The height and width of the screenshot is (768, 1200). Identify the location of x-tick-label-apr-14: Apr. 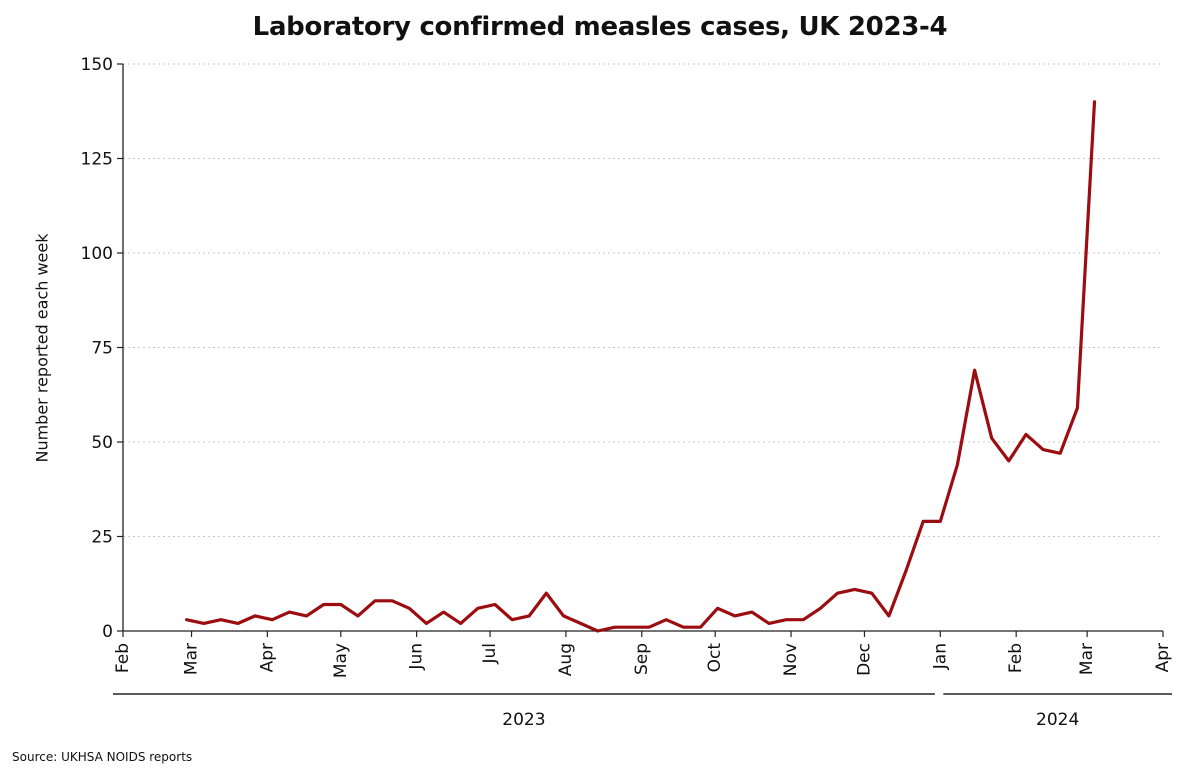
(1163, 657).